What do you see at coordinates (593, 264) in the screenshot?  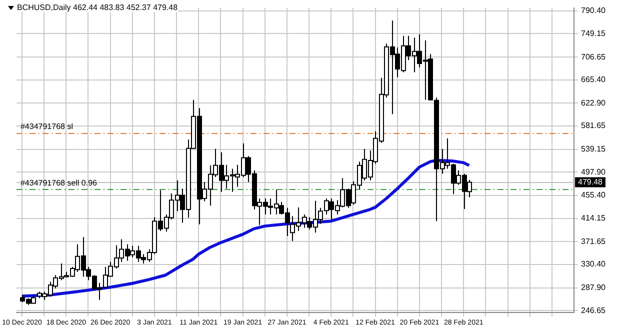 I see `y-tick-label: 330.40` at bounding box center [593, 264].